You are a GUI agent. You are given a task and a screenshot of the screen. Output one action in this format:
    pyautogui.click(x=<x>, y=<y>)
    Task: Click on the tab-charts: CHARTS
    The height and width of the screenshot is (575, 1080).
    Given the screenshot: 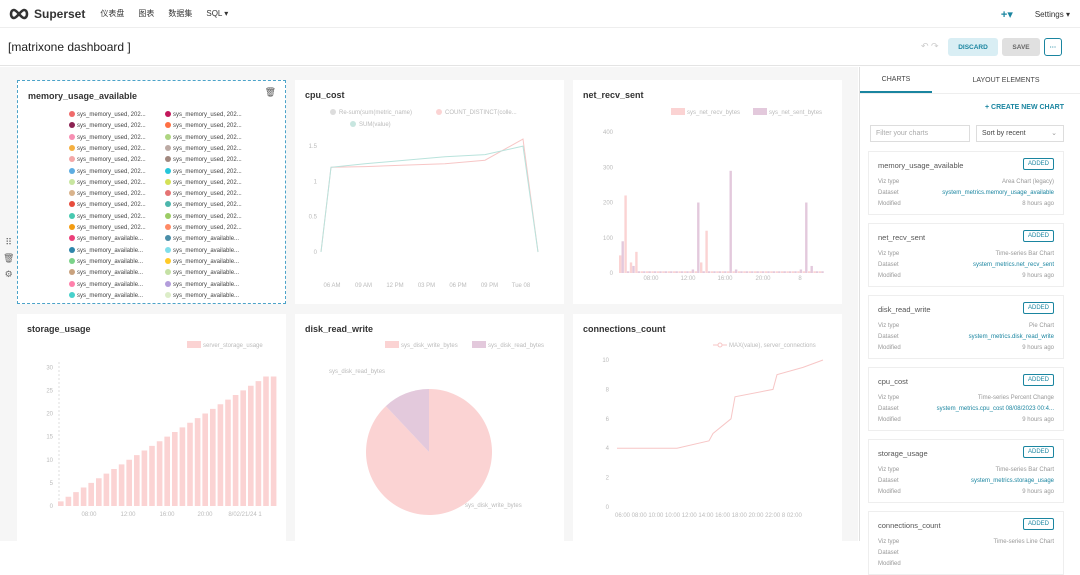 What is the action you would take?
    pyautogui.click(x=896, y=80)
    